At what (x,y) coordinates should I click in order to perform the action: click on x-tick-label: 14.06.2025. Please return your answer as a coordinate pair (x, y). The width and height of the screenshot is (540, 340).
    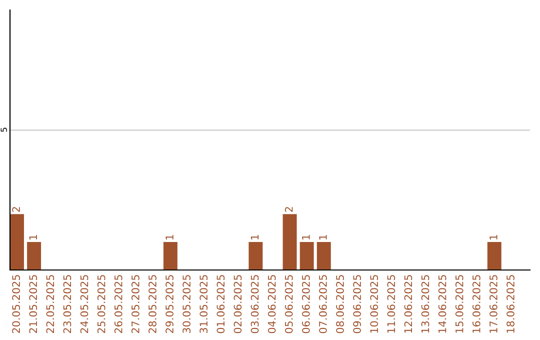
    Looking at the image, I should click on (442, 304).